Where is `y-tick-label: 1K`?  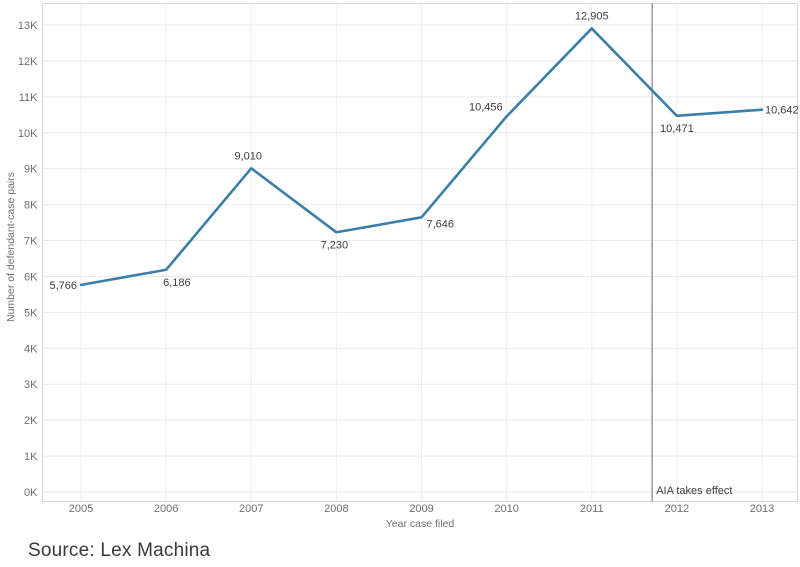
y-tick-label: 1K is located at coordinates (31, 457).